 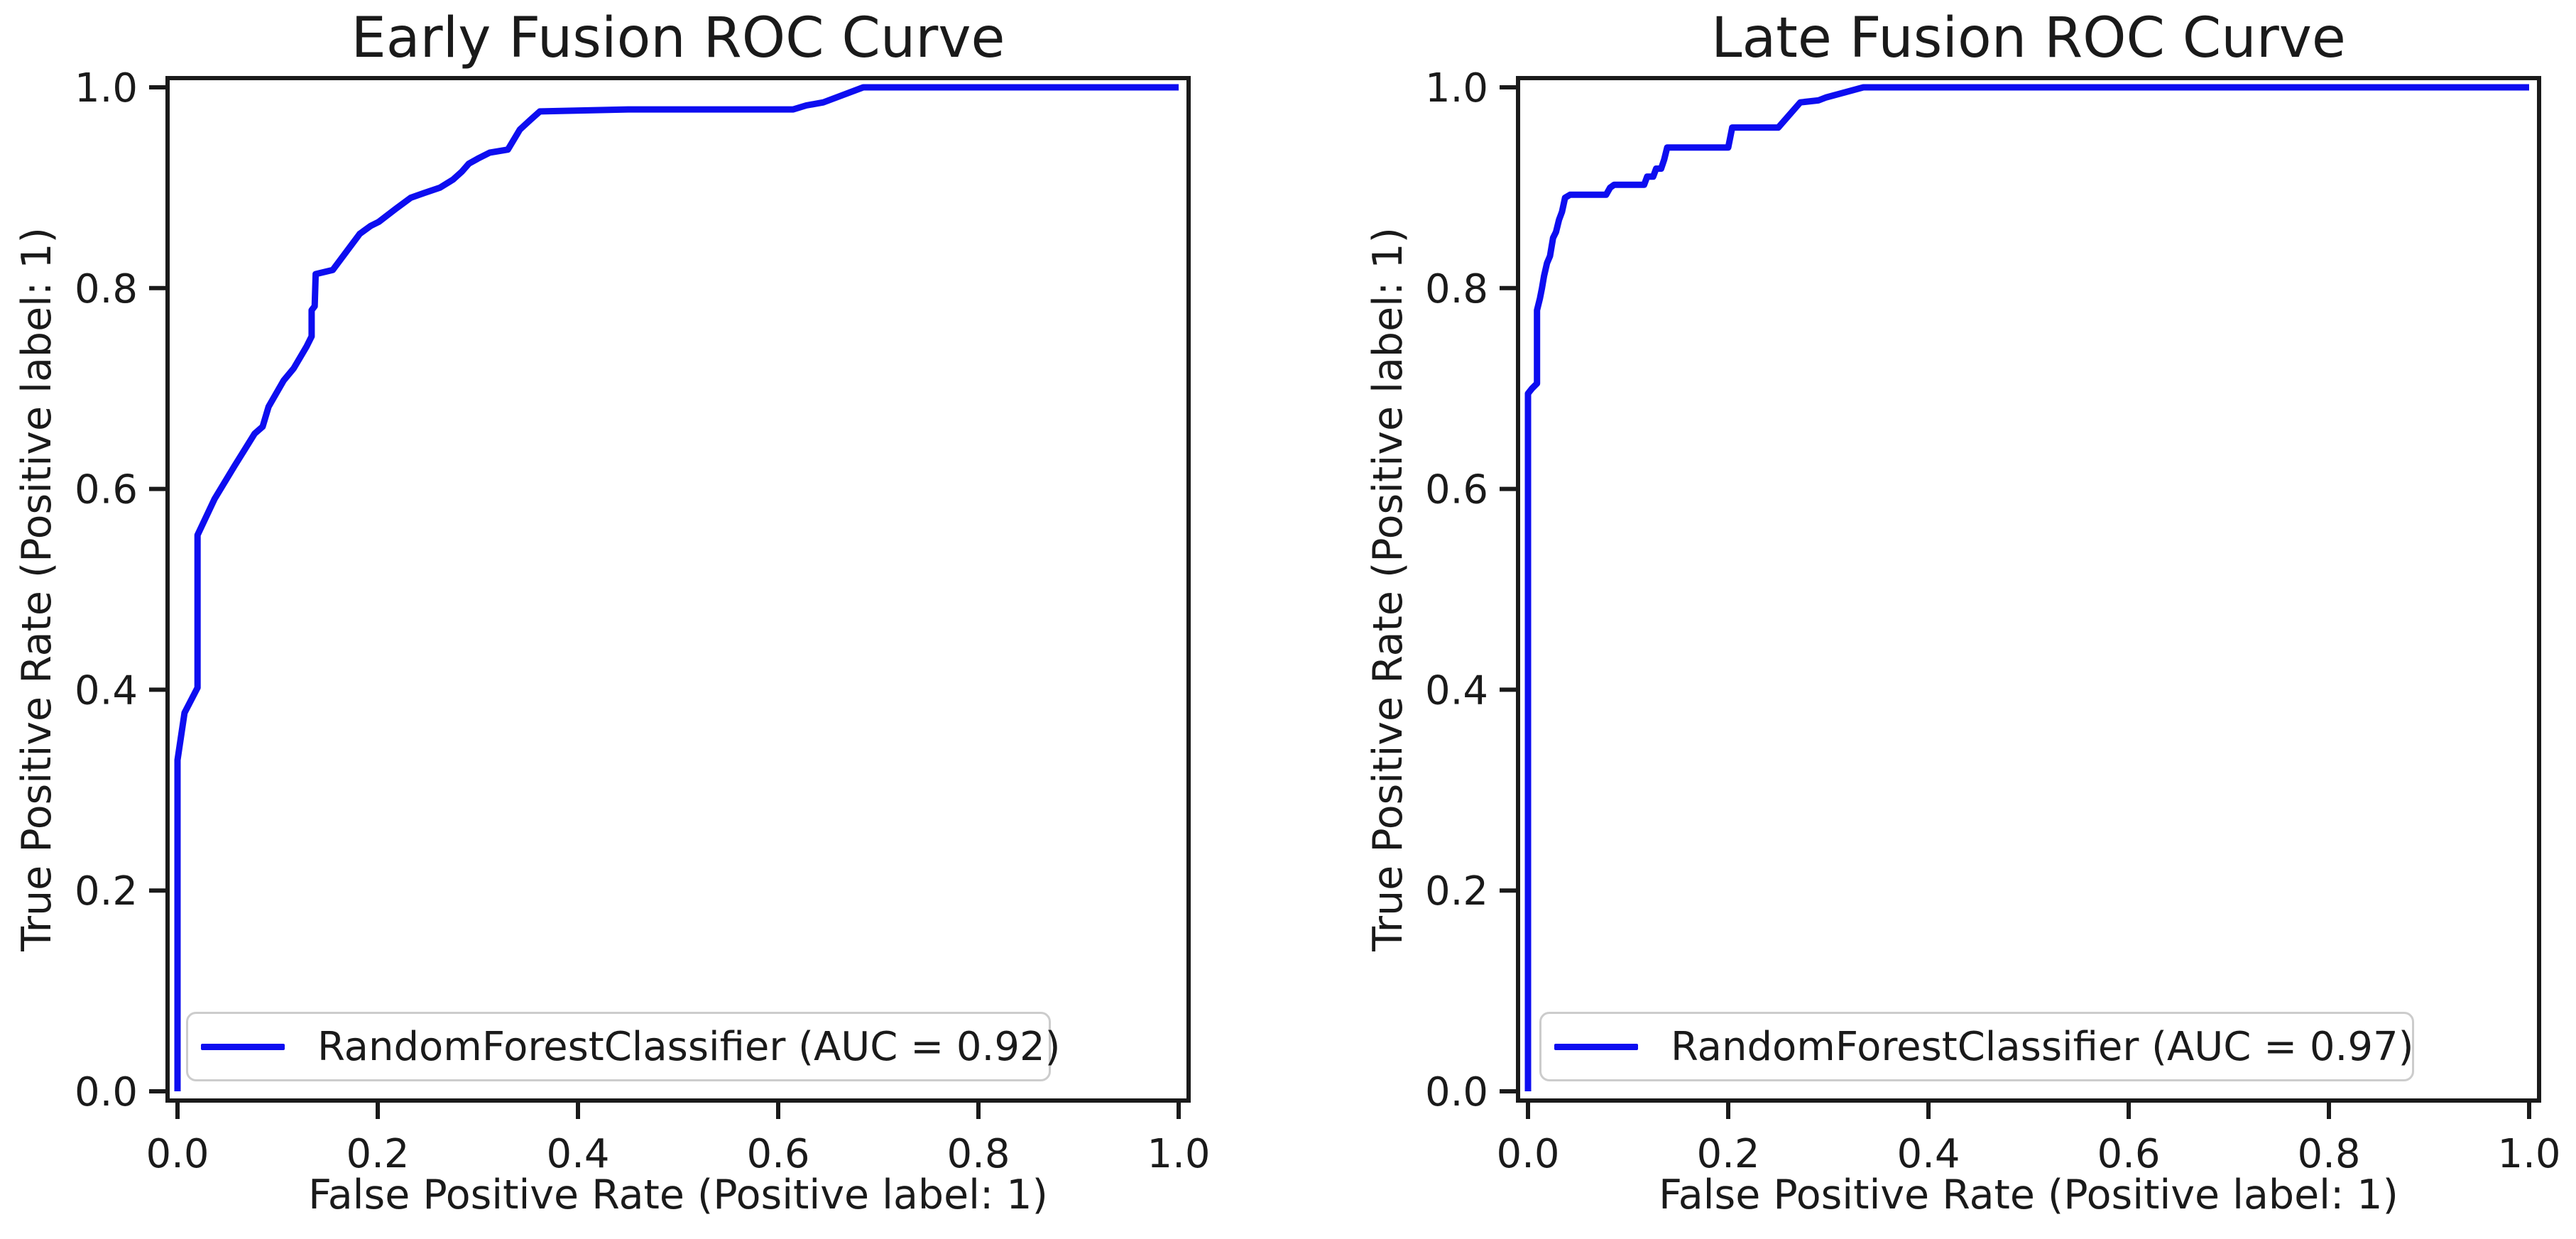 What do you see at coordinates (2028, 38) in the screenshot?
I see `chart-title-late-fusion: Late Fusion ROC Curve` at bounding box center [2028, 38].